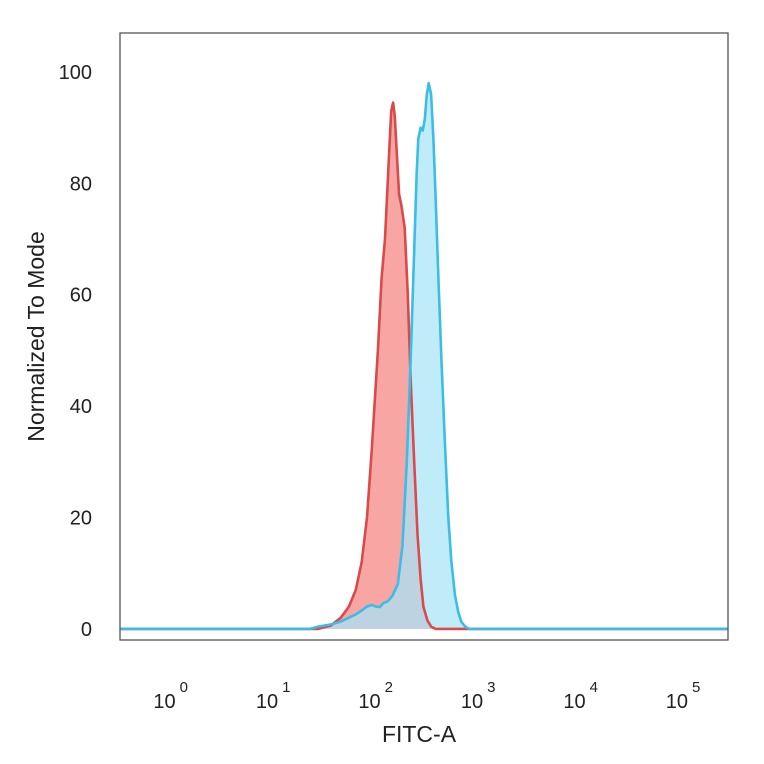  Describe the element at coordinates (170, 696) in the screenshot. I see `x-tick-label: 10⁰` at that location.